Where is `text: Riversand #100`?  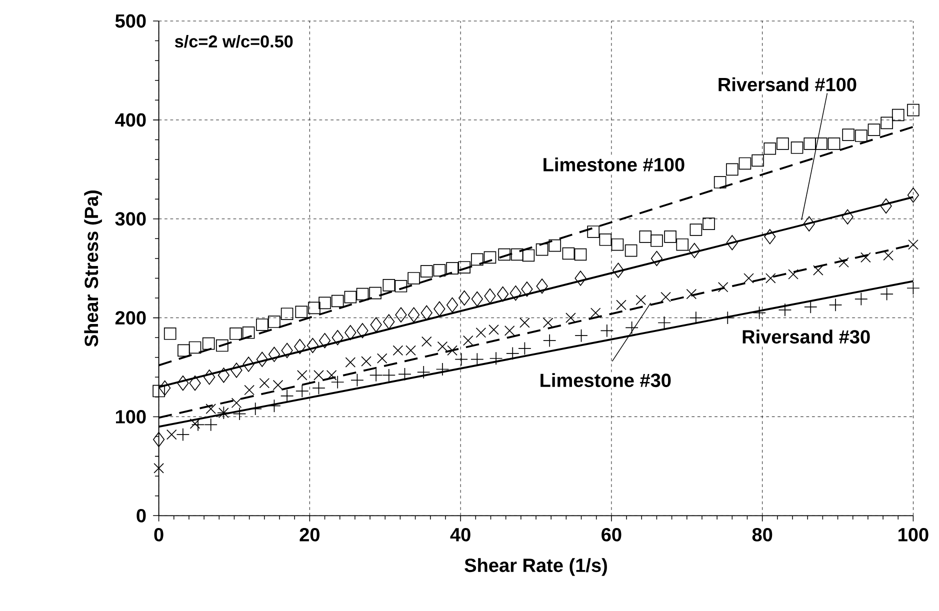 text: Riversand #100 is located at coordinates (787, 84).